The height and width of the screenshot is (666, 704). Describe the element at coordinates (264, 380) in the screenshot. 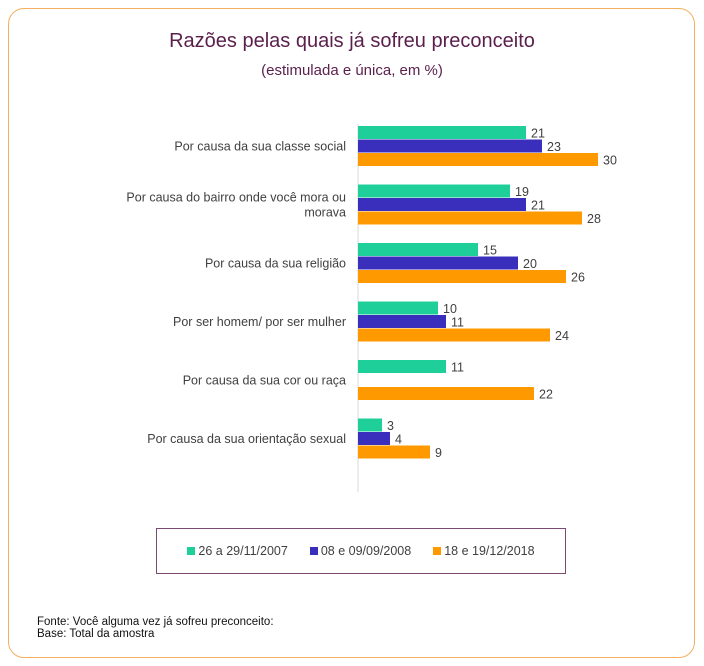

I see `category-label: Por causa da sua cor ou raça` at that location.